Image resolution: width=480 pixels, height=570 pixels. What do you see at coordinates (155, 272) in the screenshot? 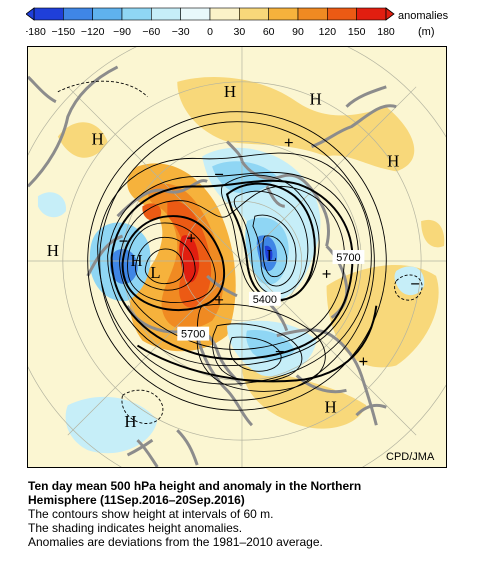
I see `low-marker-1: L` at bounding box center [155, 272].